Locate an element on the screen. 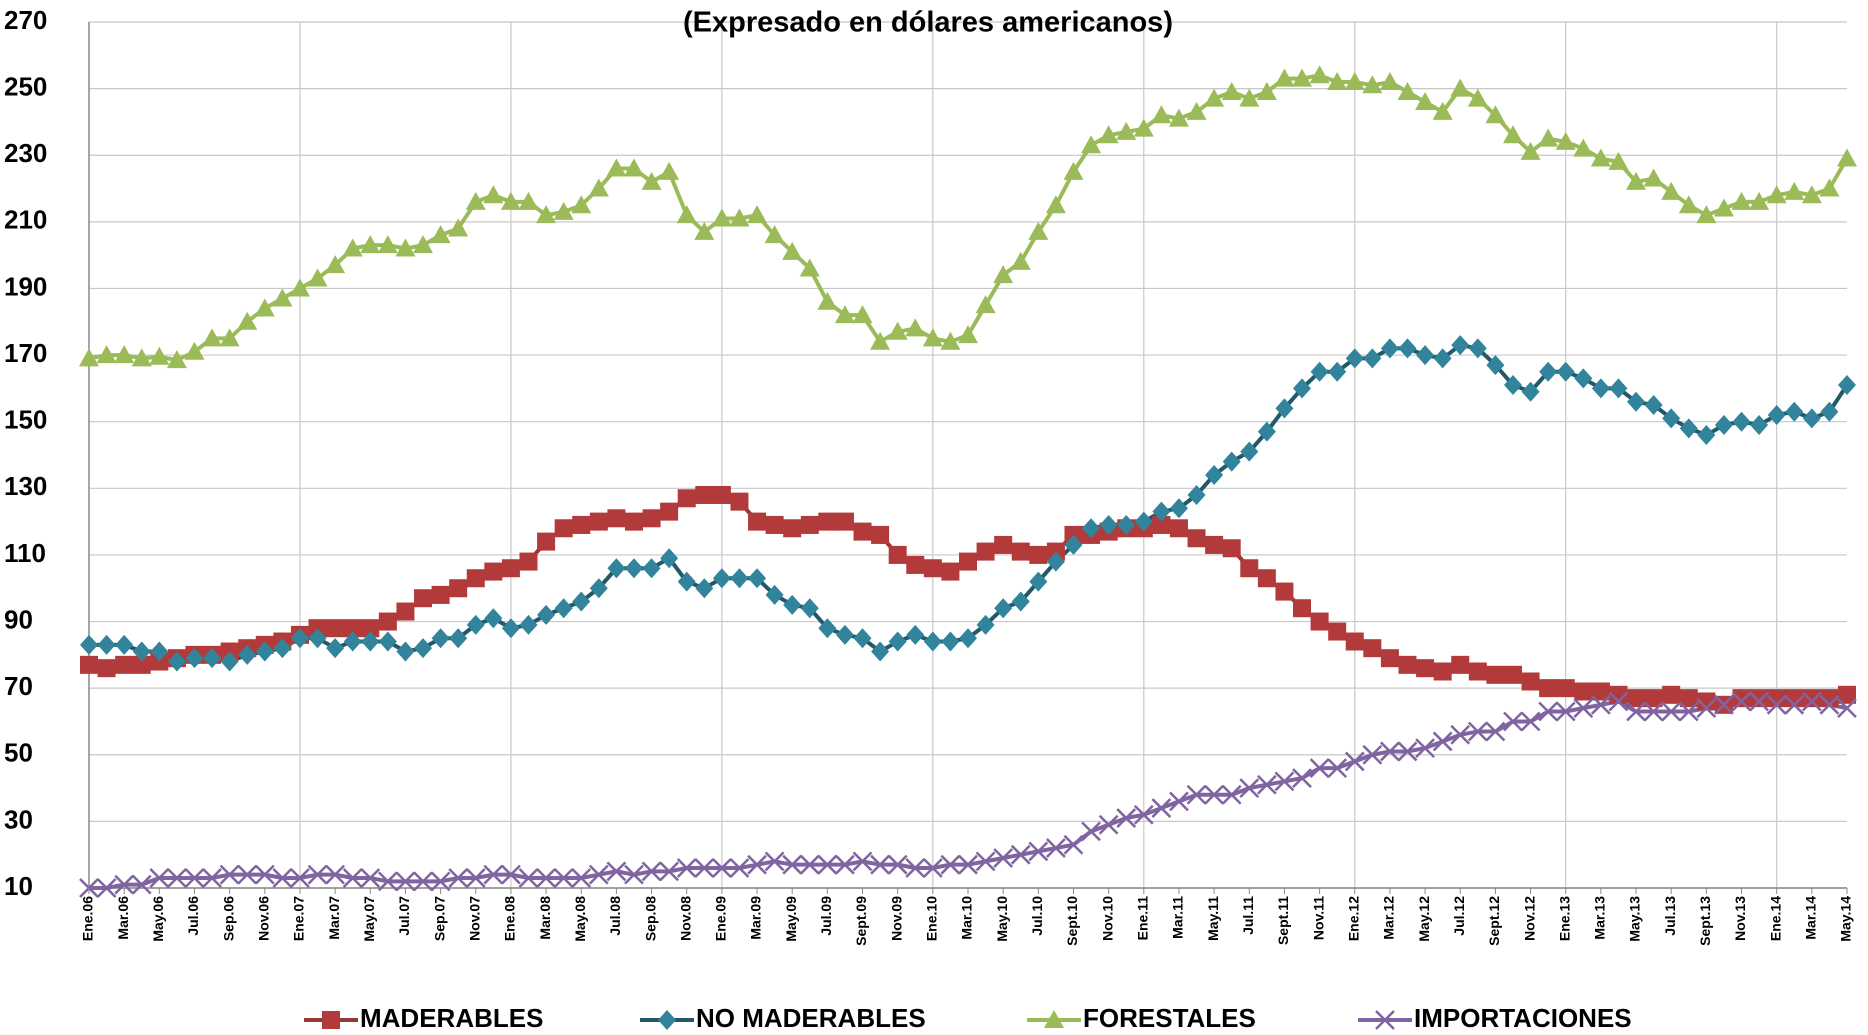 The image size is (1868, 1035). x-tick-label: Jul.11 is located at coordinates (1248, 915).